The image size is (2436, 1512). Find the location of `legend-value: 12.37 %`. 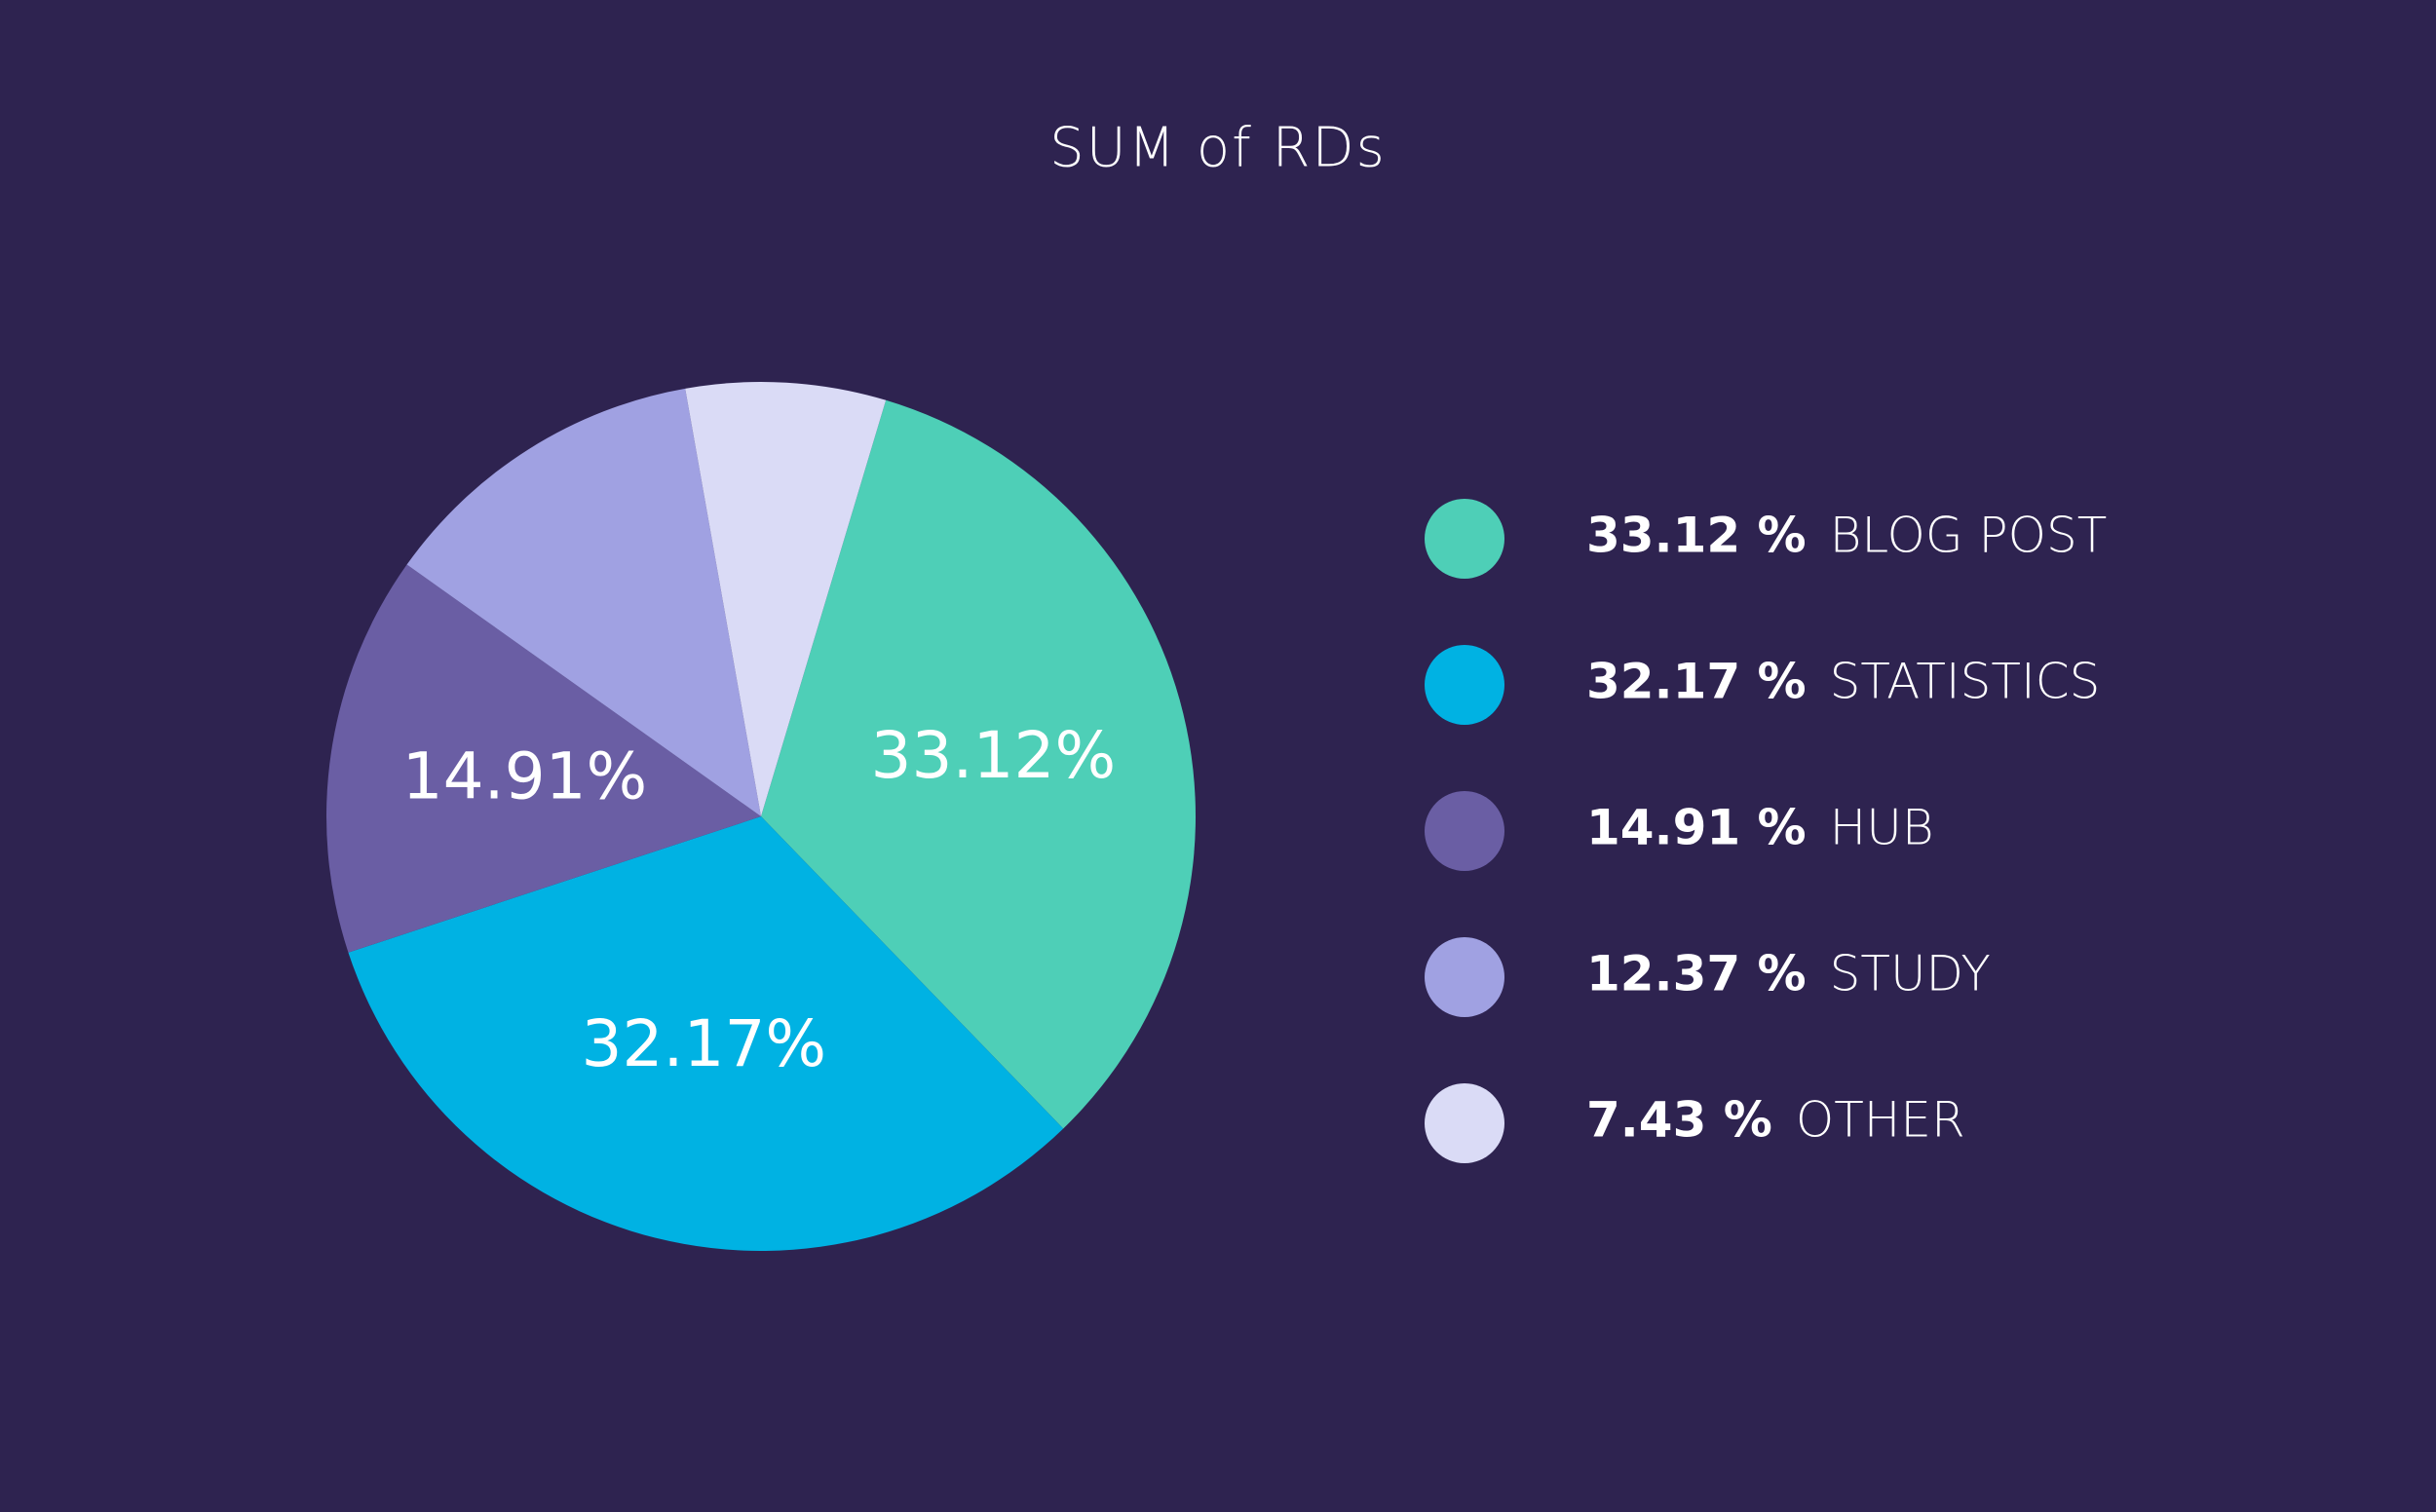

legend-value: 12.37 % is located at coordinates (1696, 974).